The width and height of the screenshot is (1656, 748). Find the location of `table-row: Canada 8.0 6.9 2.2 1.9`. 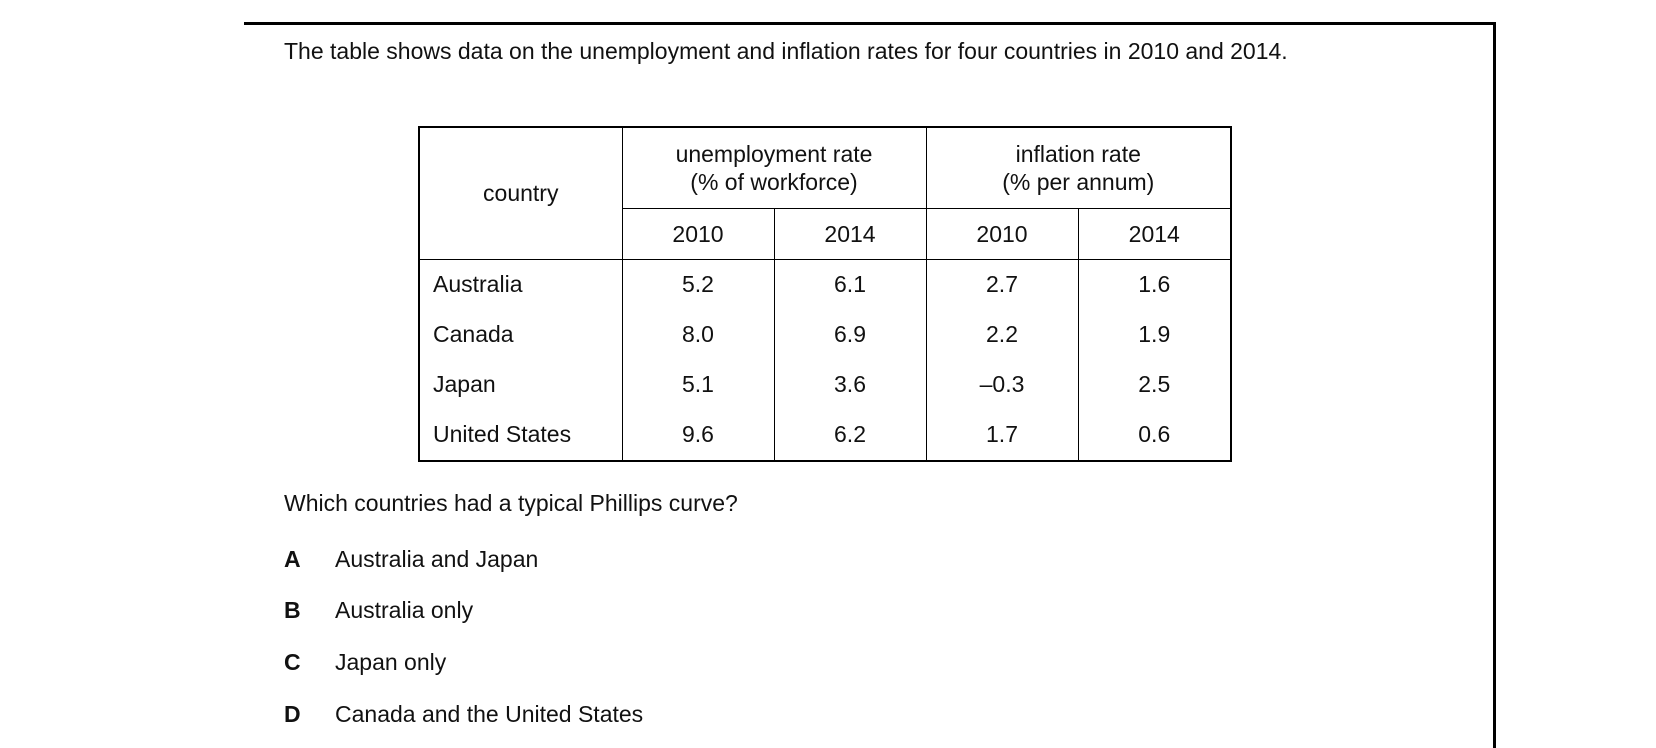

table-row: Canada 8.0 6.9 2.2 1.9 is located at coordinates (825, 334).